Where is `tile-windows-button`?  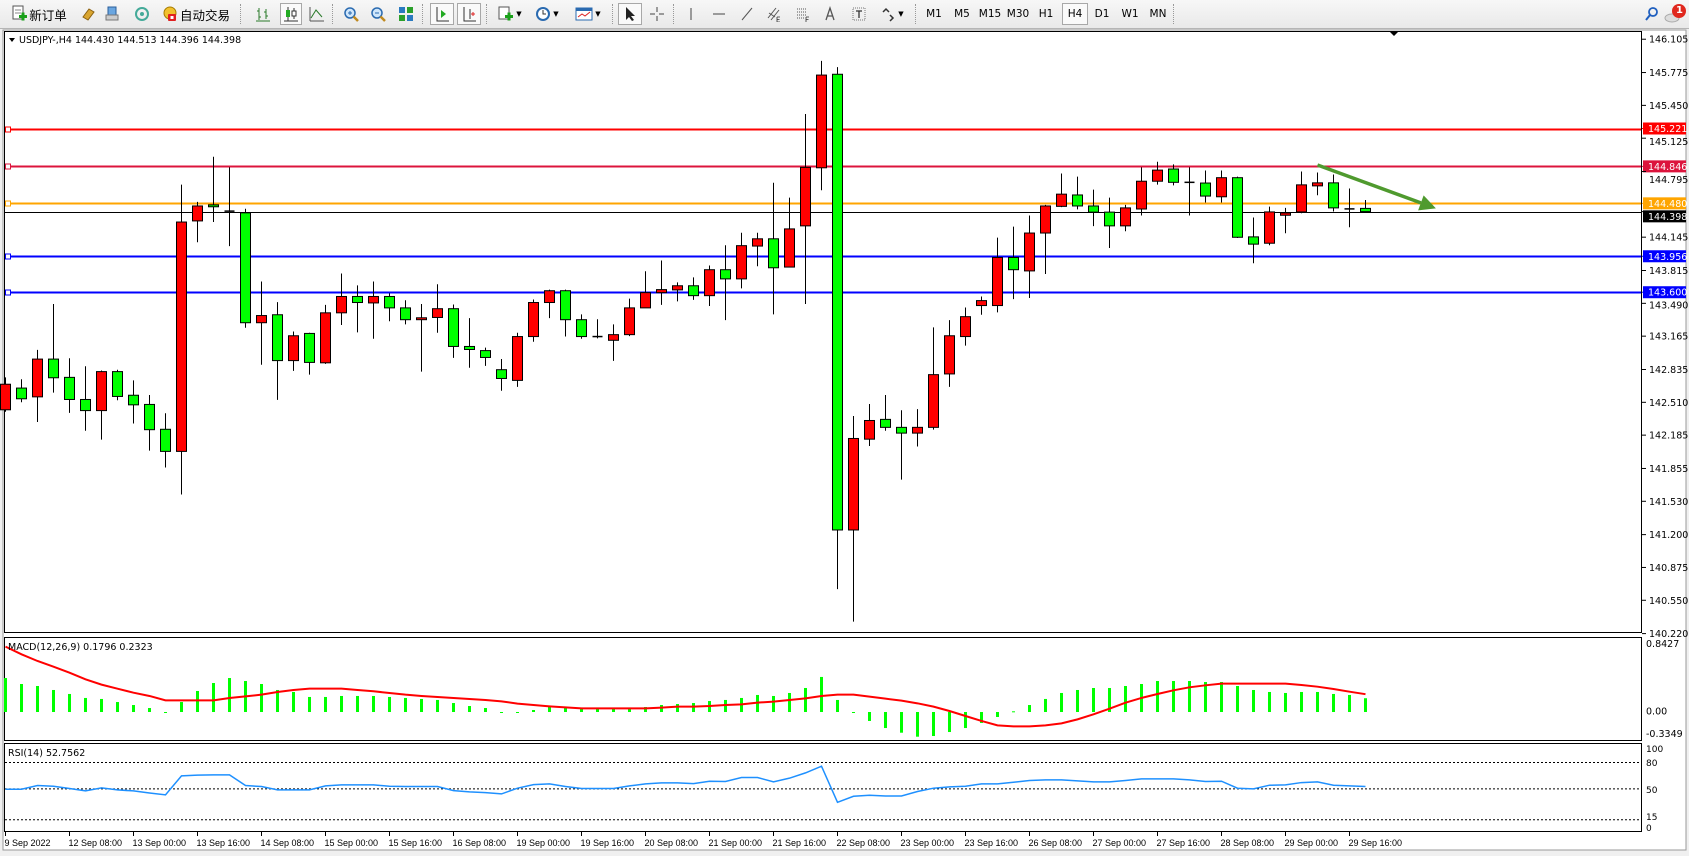 tile-windows-button is located at coordinates (406, 14).